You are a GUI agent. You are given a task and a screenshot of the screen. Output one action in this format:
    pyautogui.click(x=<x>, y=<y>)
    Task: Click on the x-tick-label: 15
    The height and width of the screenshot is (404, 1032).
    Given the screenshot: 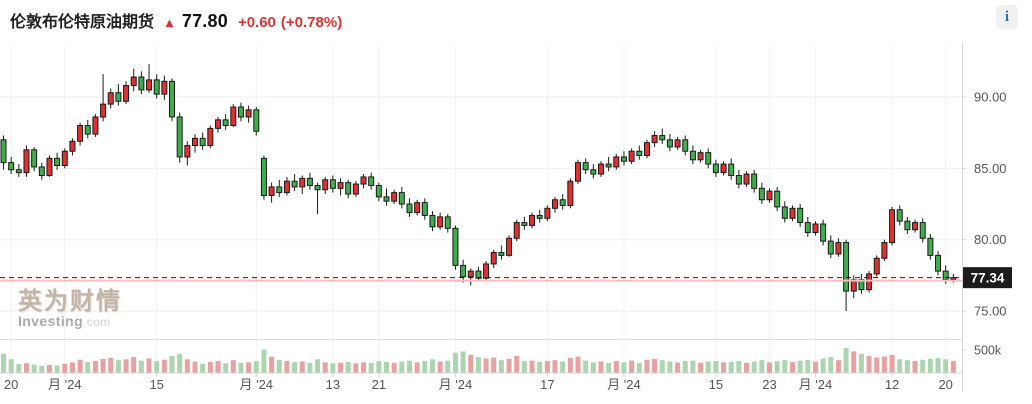 What is the action you would take?
    pyautogui.click(x=156, y=384)
    